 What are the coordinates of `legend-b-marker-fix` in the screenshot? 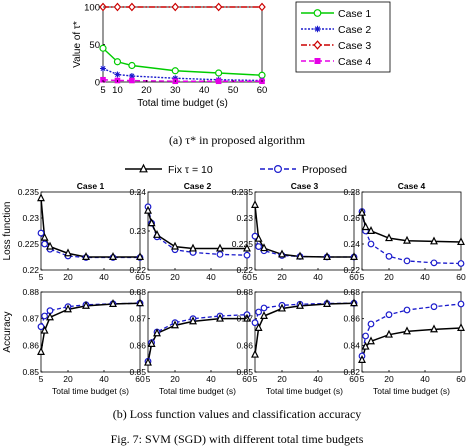 It's located at (143, 168).